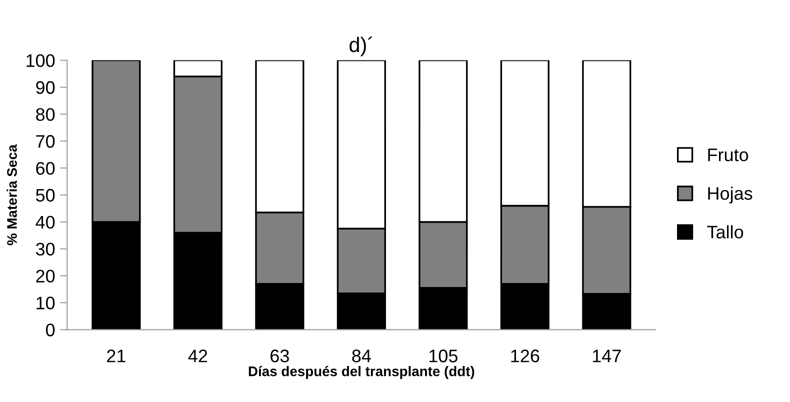 The image size is (790, 402). Describe the element at coordinates (45, 168) in the screenshot. I see `y-tick-label: 60` at that location.